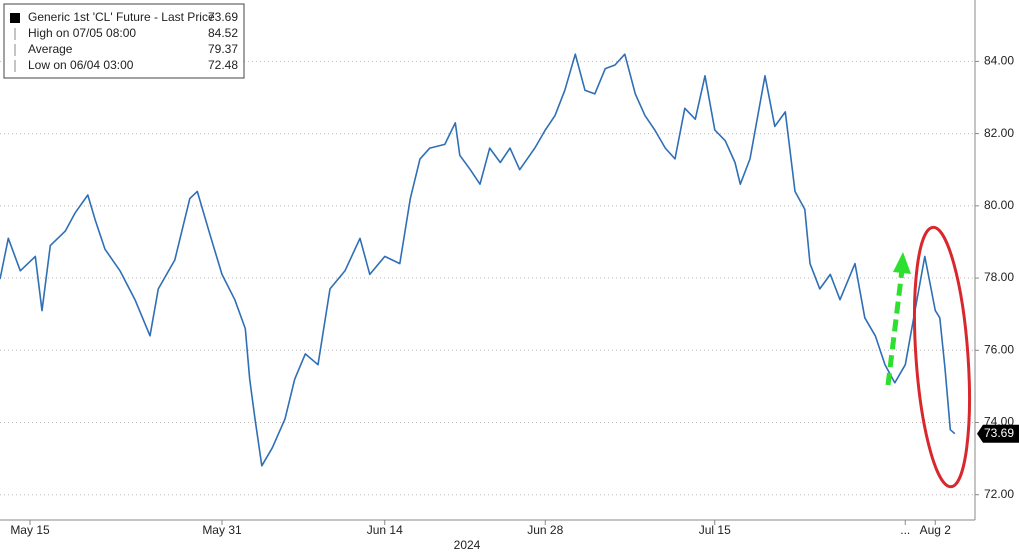 This screenshot has height=560, width=1019. Describe the element at coordinates (999, 349) in the screenshot. I see `y-tick-label: 76.00` at that location.